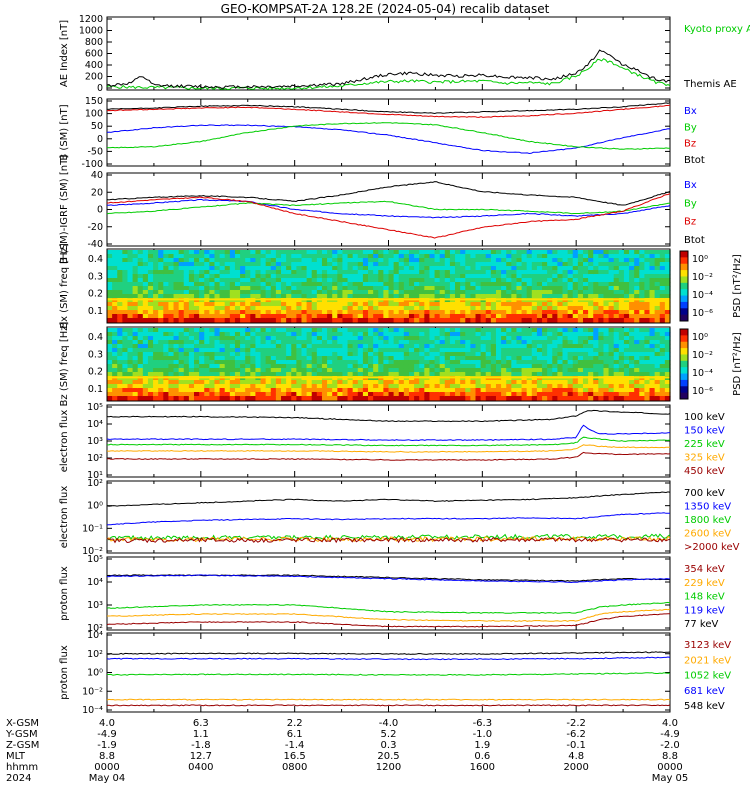  Describe the element at coordinates (388, 207) in the screenshot. I see `series-line-By` at that location.